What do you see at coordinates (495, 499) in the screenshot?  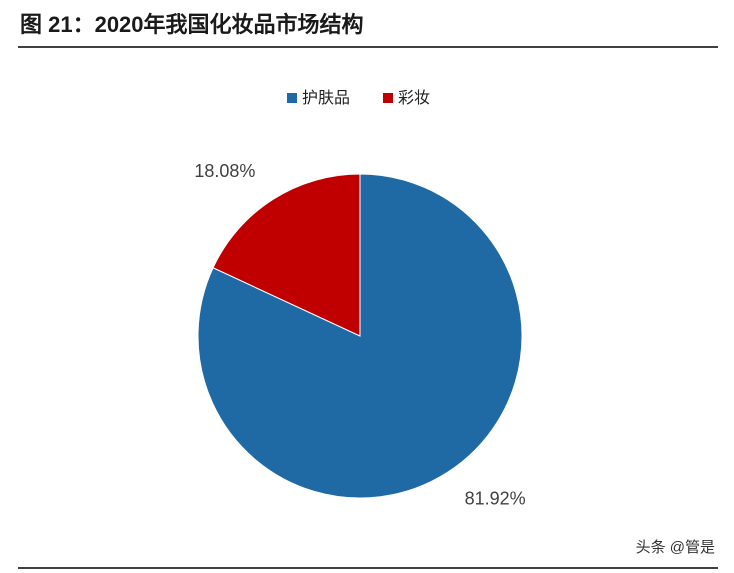 I see `data-label: 81.92%` at bounding box center [495, 499].